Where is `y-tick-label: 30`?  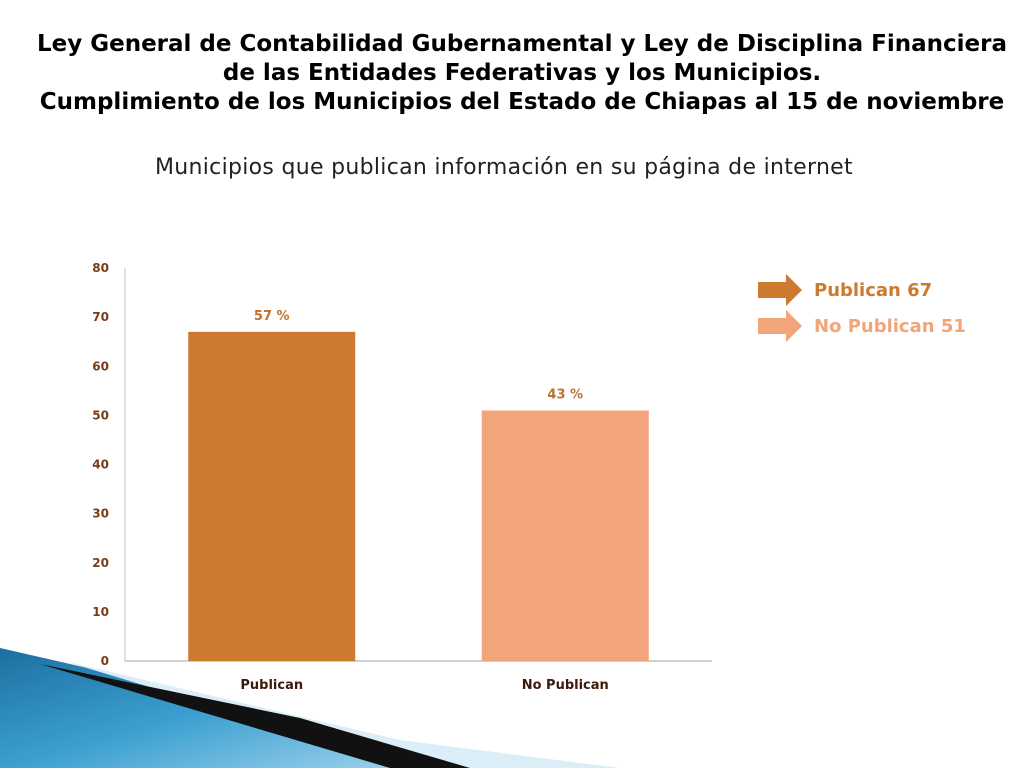
y-tick-label: 30 is located at coordinates (100, 514).